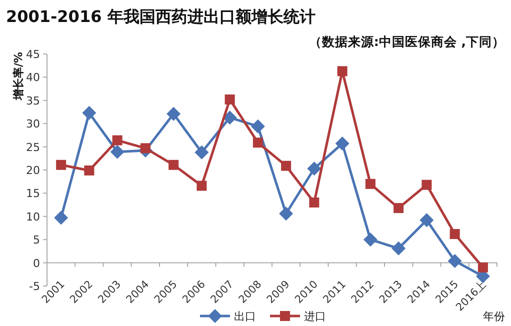 This screenshot has width=511, height=326. What do you see at coordinates (33, 217) in the screenshot?
I see `y-tick-label: 10` at bounding box center [33, 217].